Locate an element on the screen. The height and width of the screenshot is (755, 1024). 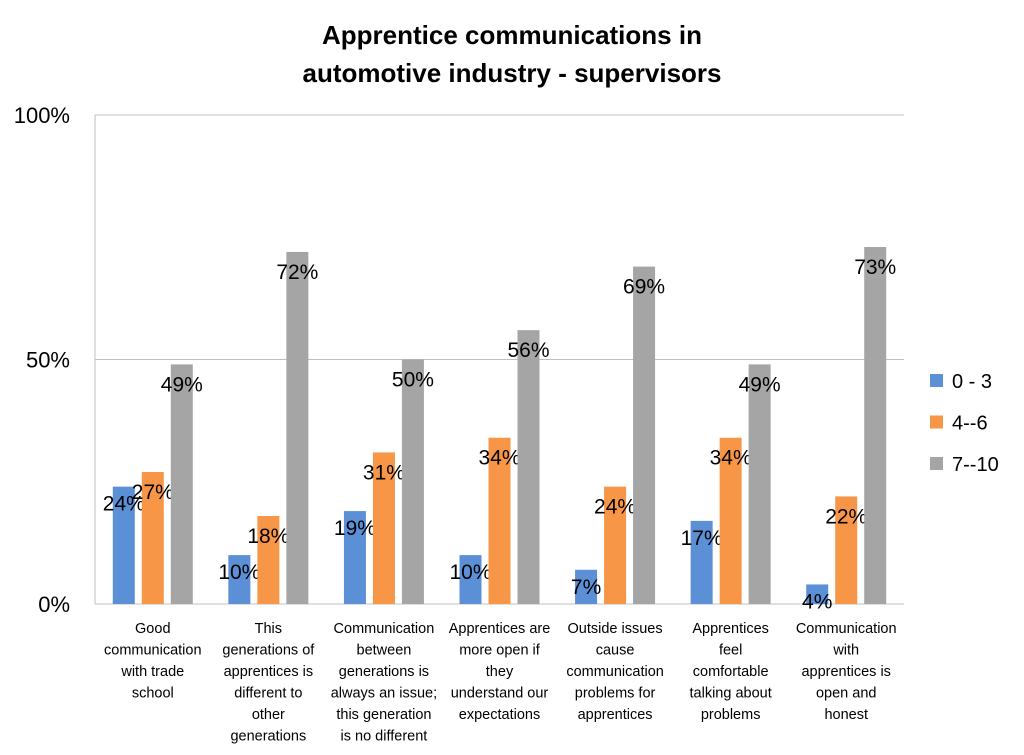
data-label: 69% is located at coordinates (644, 287).